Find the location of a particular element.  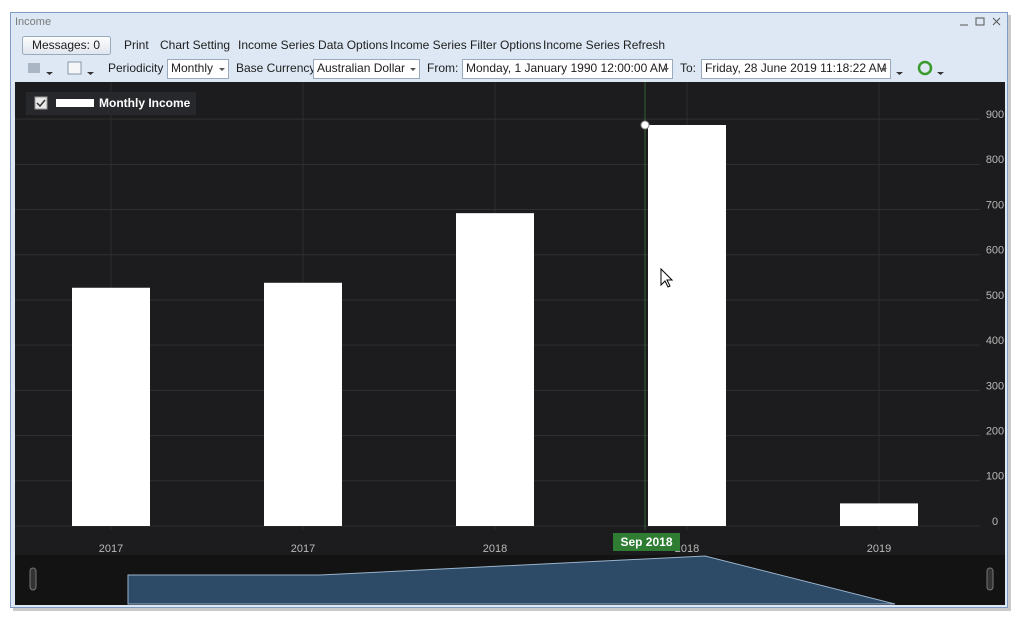

y-tick-label: 800 is located at coordinates (995, 160).